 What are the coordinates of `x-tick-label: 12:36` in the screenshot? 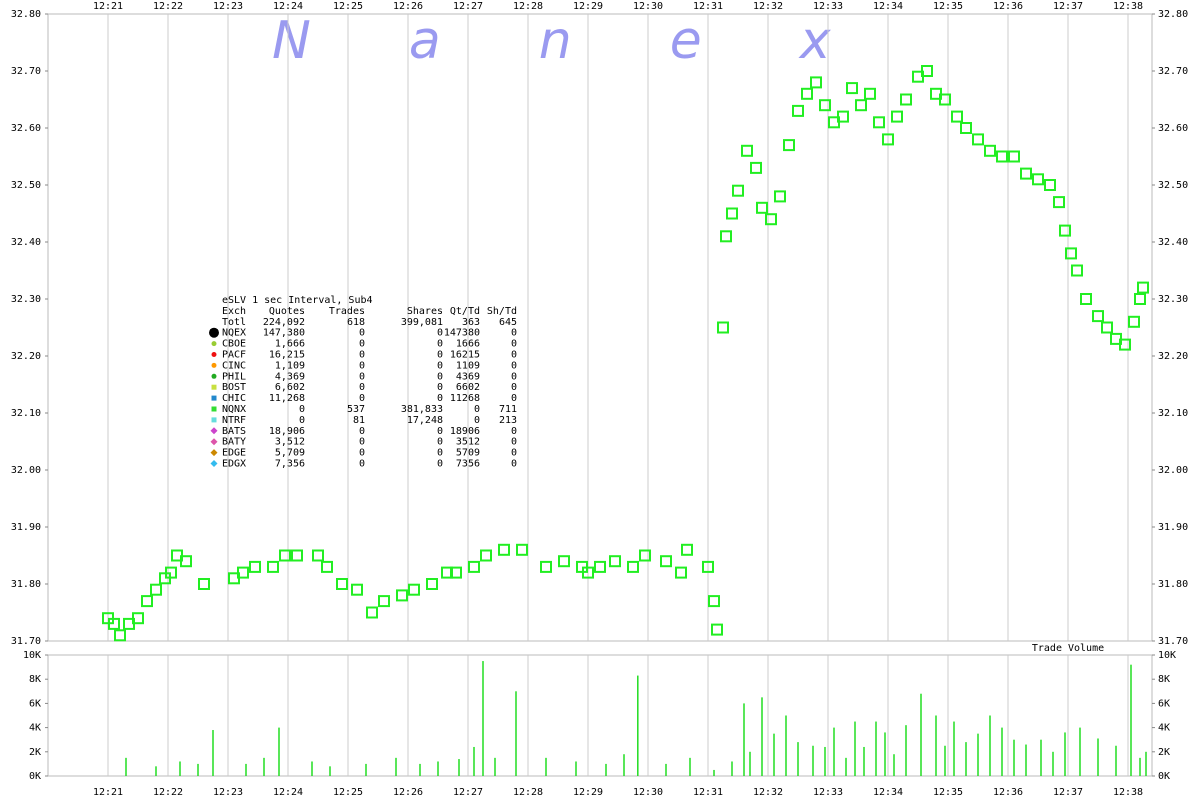 It's located at (1008, 792).